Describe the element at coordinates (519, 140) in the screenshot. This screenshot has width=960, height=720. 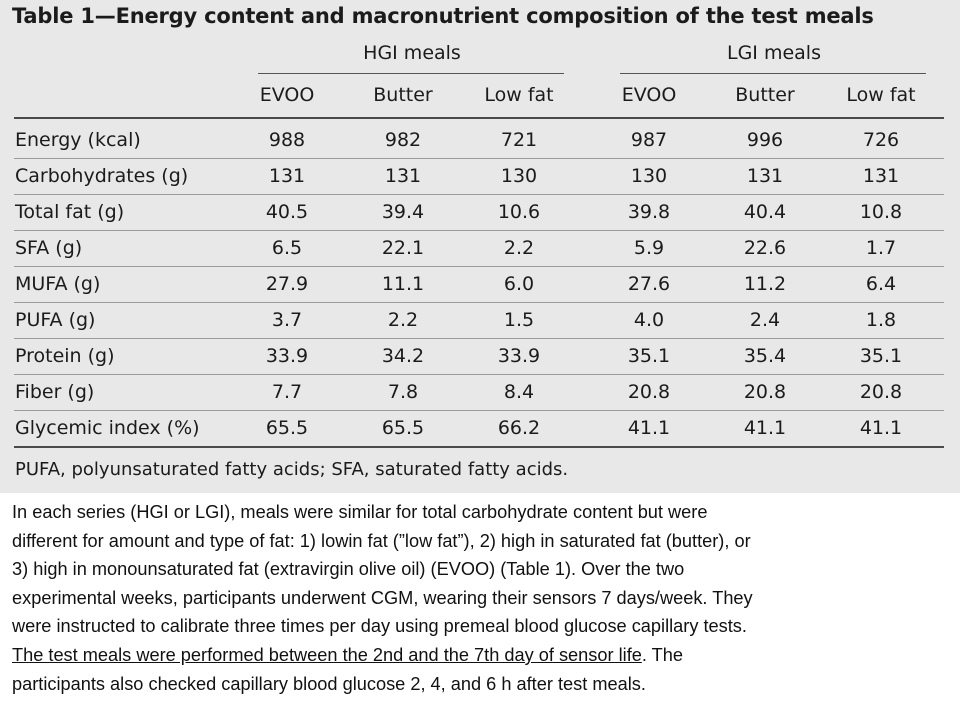
I see `table-cell: 721` at that location.